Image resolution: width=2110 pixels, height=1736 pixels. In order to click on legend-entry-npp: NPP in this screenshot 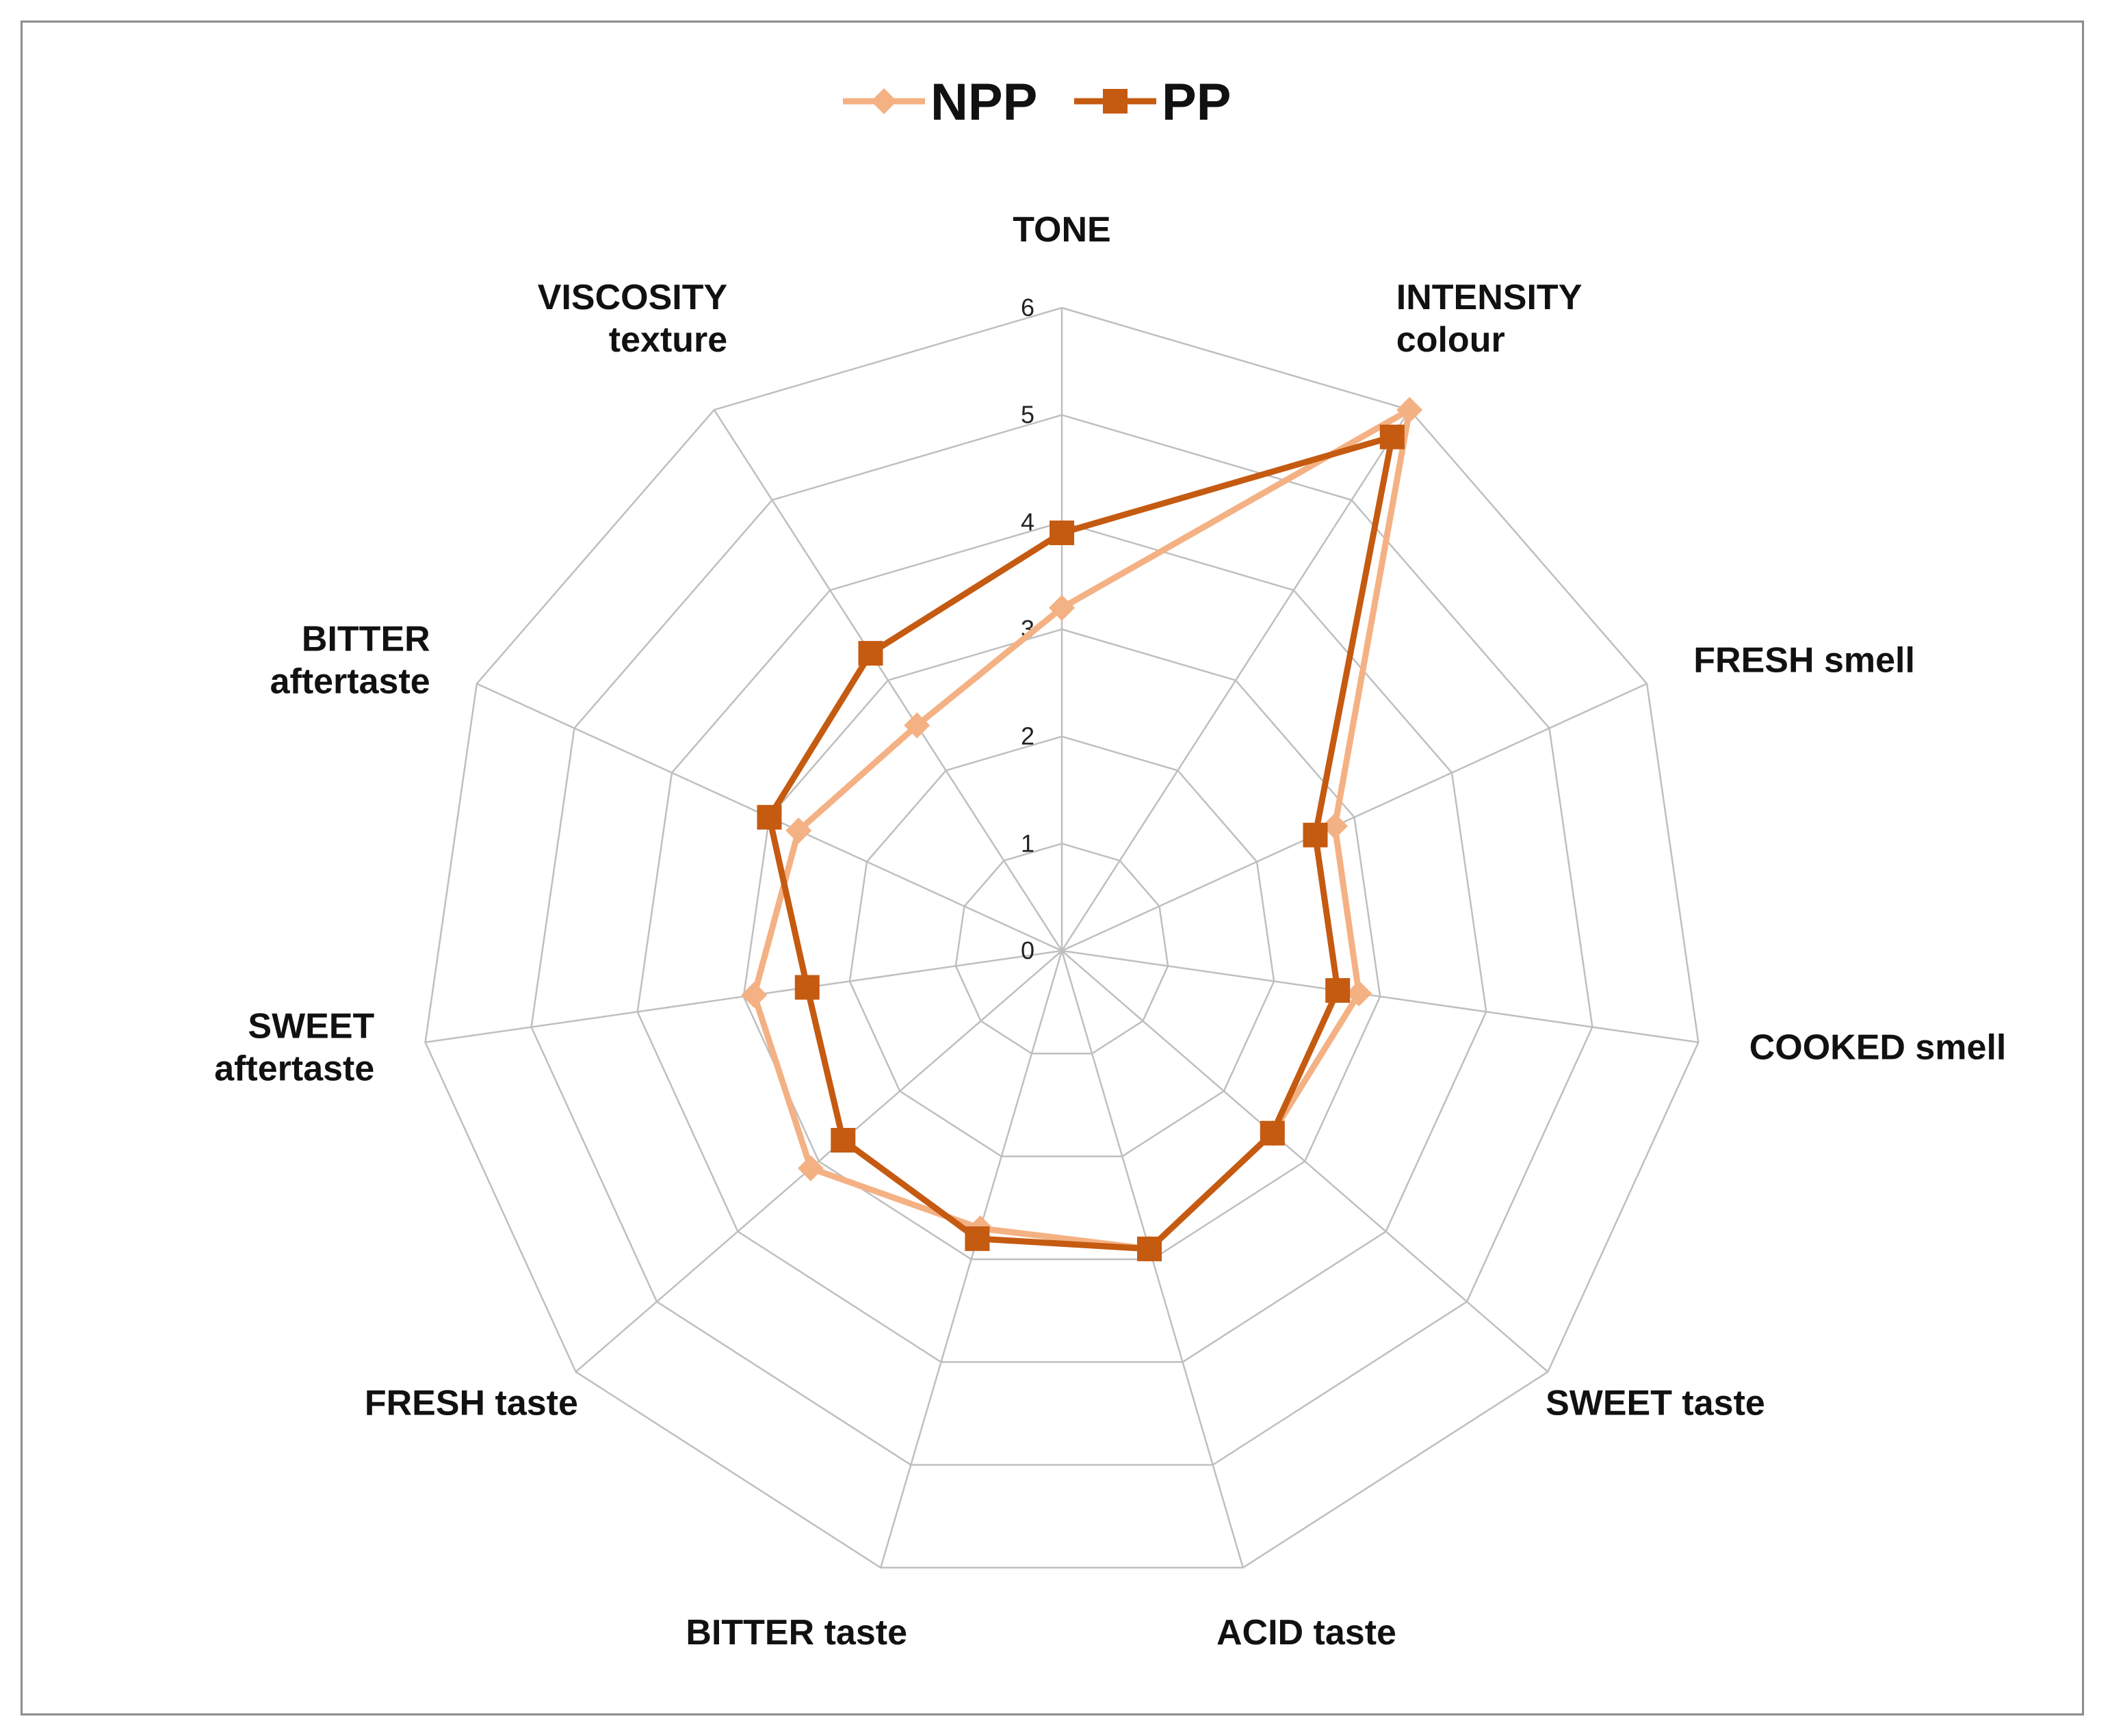, I will do `click(940, 102)`.